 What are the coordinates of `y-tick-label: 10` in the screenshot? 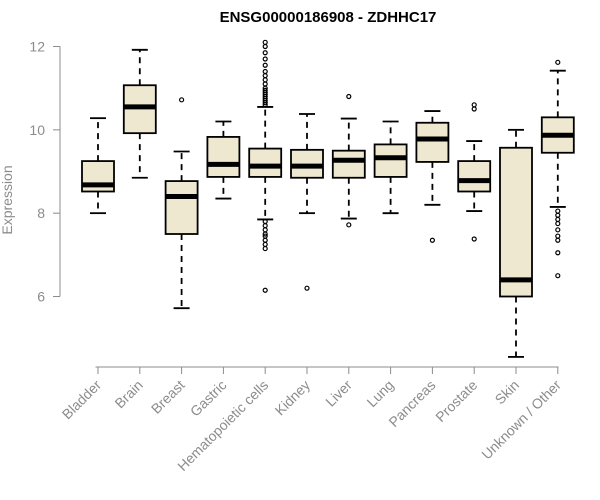 It's located at (37, 130).